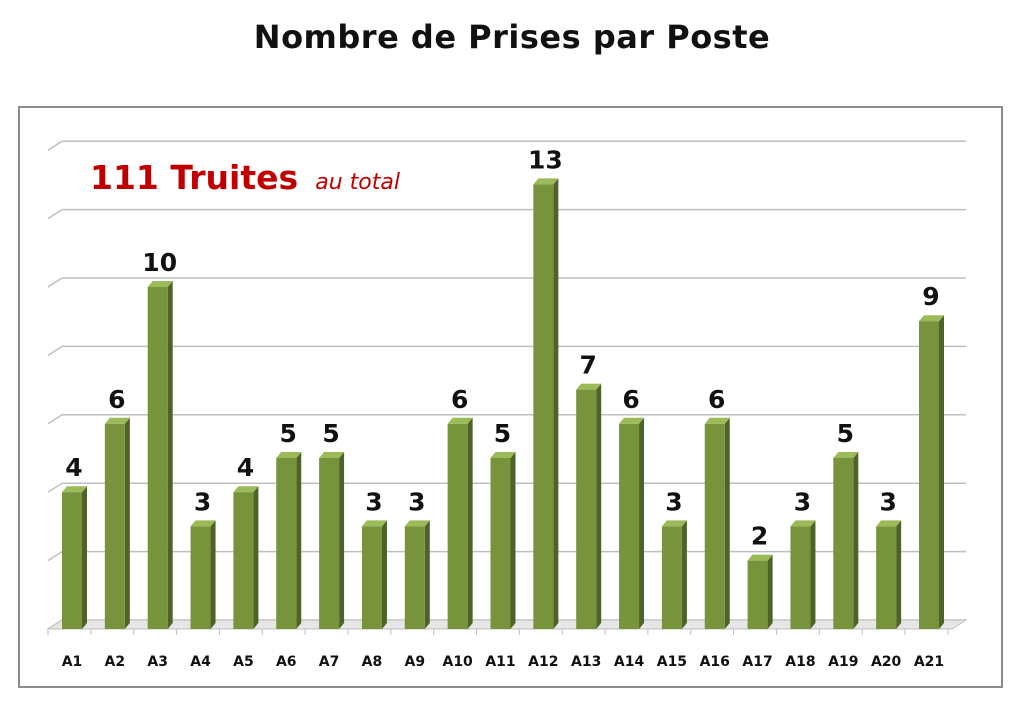  I want to click on category-label: A13, so click(586, 662).